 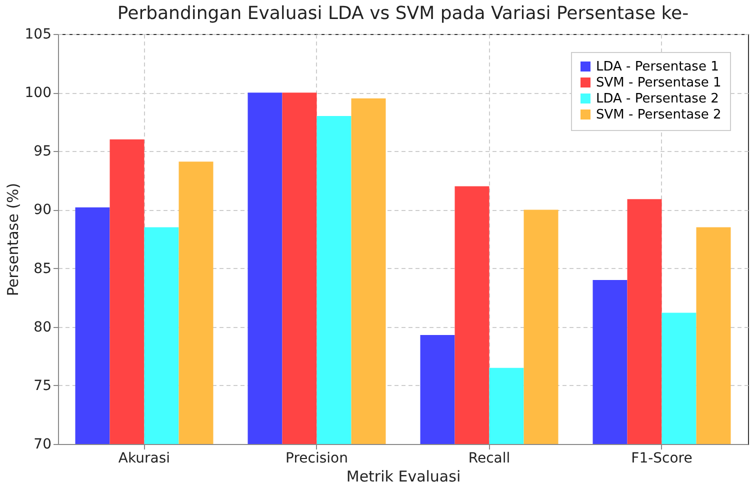 What do you see at coordinates (403, 13) in the screenshot?
I see `chart-title: Perbandingan Evaluasi LDA vs SVM pada Variasi Persentase ke-` at bounding box center [403, 13].